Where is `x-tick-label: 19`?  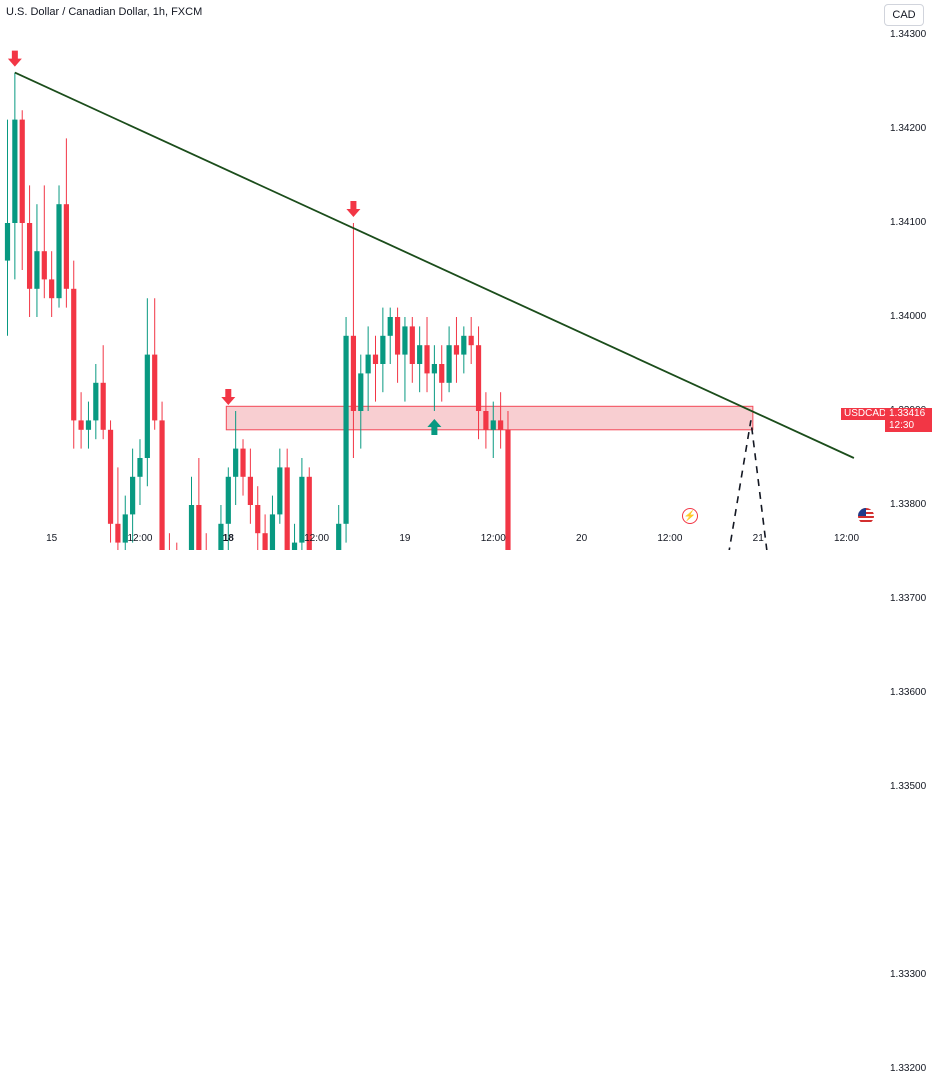
x-tick-label: 19 is located at coordinates (405, 538).